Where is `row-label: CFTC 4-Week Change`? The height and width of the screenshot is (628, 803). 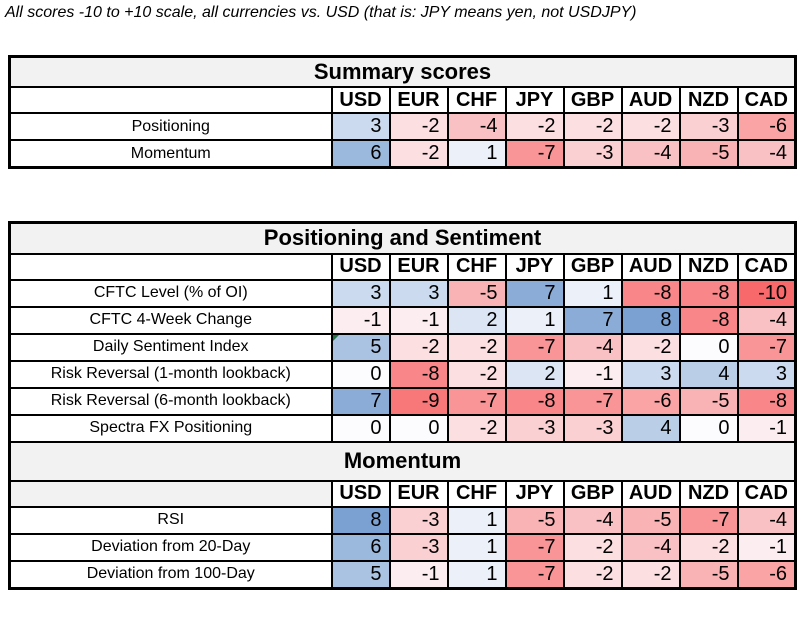 row-label: CFTC 4-Week Change is located at coordinates (170, 320).